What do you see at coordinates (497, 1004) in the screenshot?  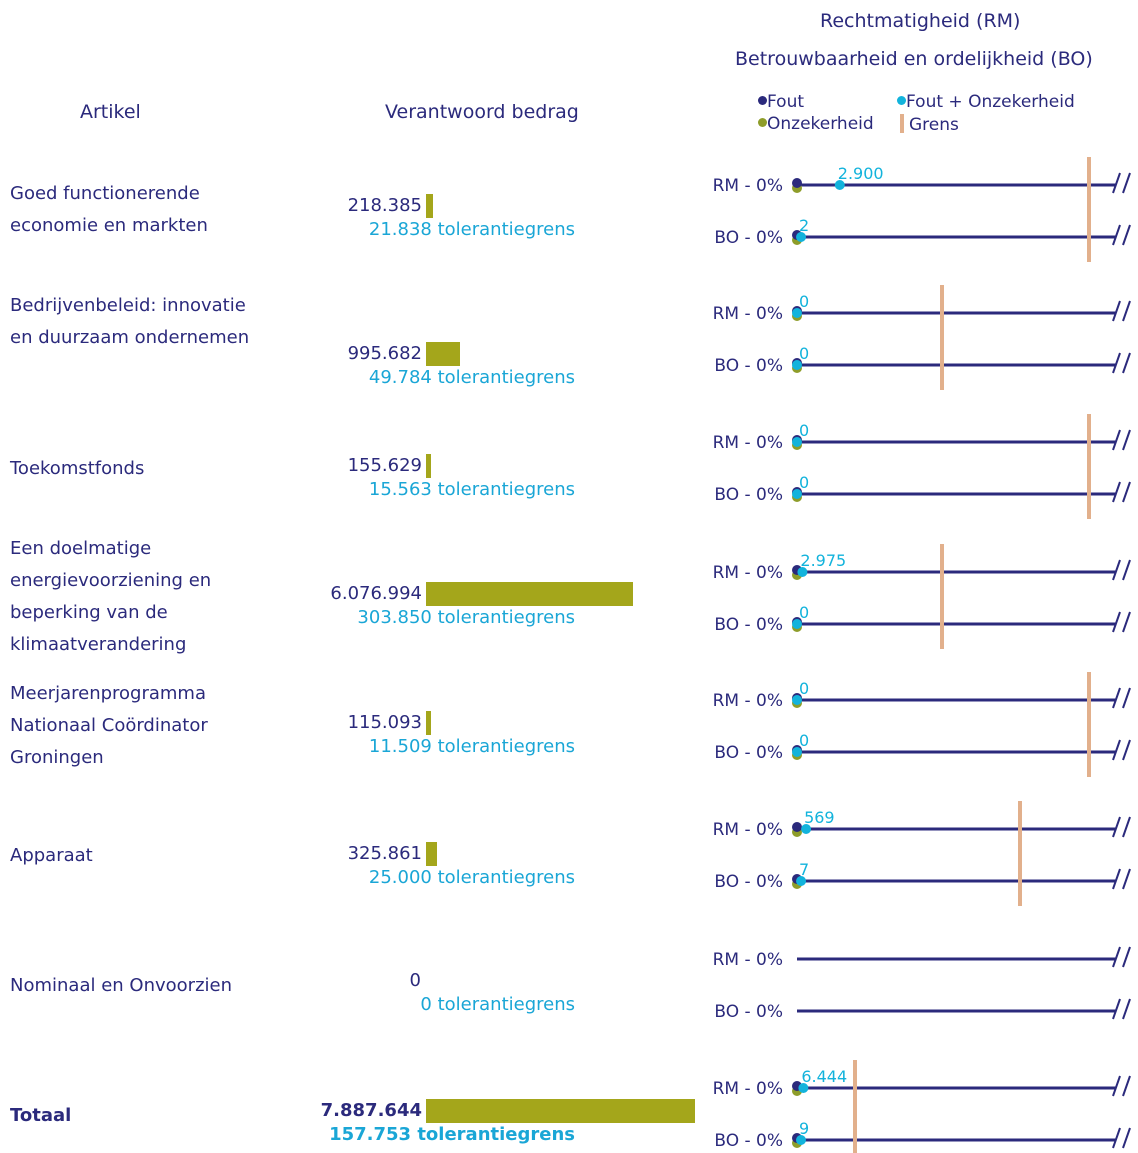 I see `tolerance-label: 0 tolerantiegrens` at bounding box center [497, 1004].